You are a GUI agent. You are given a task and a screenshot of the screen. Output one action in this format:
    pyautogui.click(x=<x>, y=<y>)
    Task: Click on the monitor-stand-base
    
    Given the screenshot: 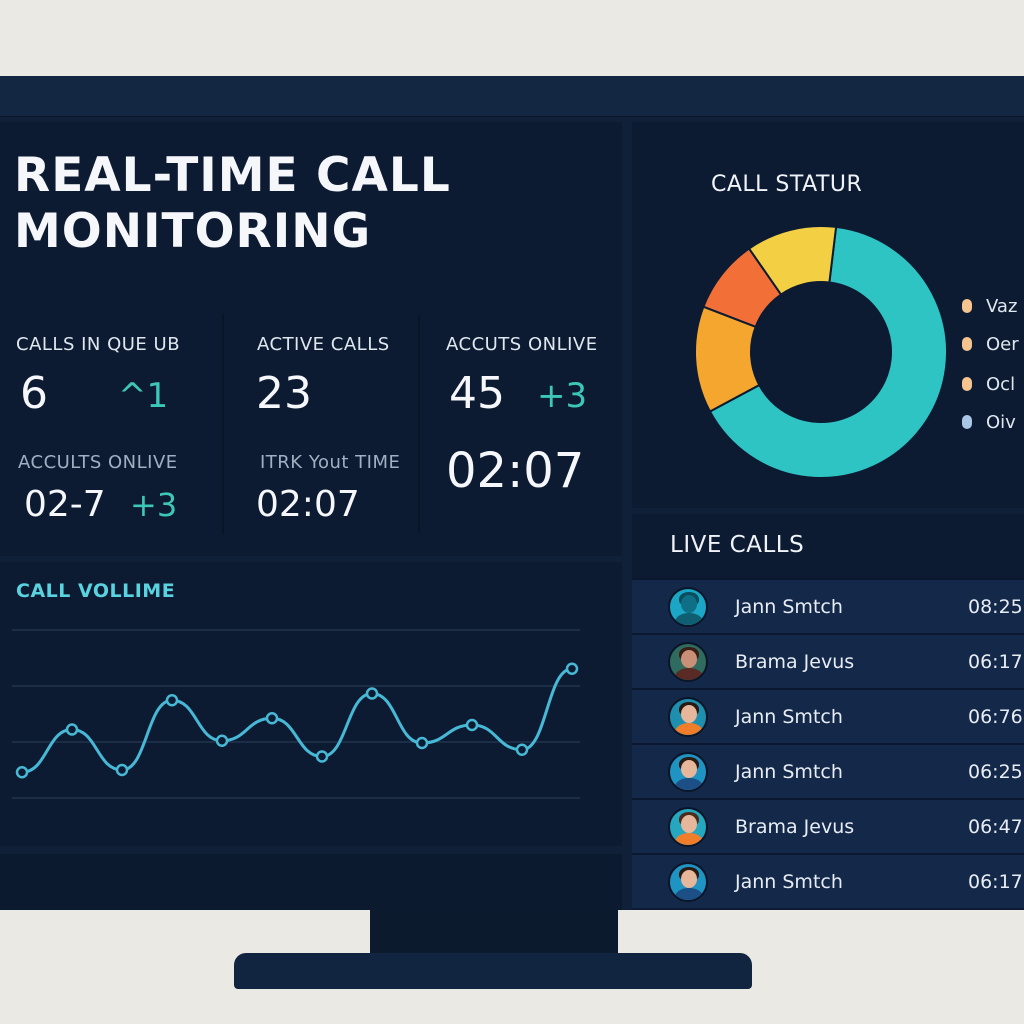 What is the action you would take?
    pyautogui.click(x=493, y=971)
    